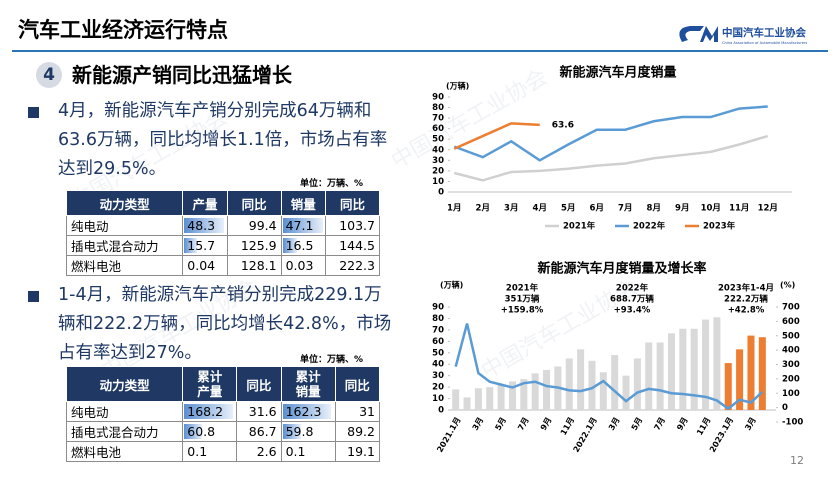  I want to click on header-cell: 销量, so click(303, 203).